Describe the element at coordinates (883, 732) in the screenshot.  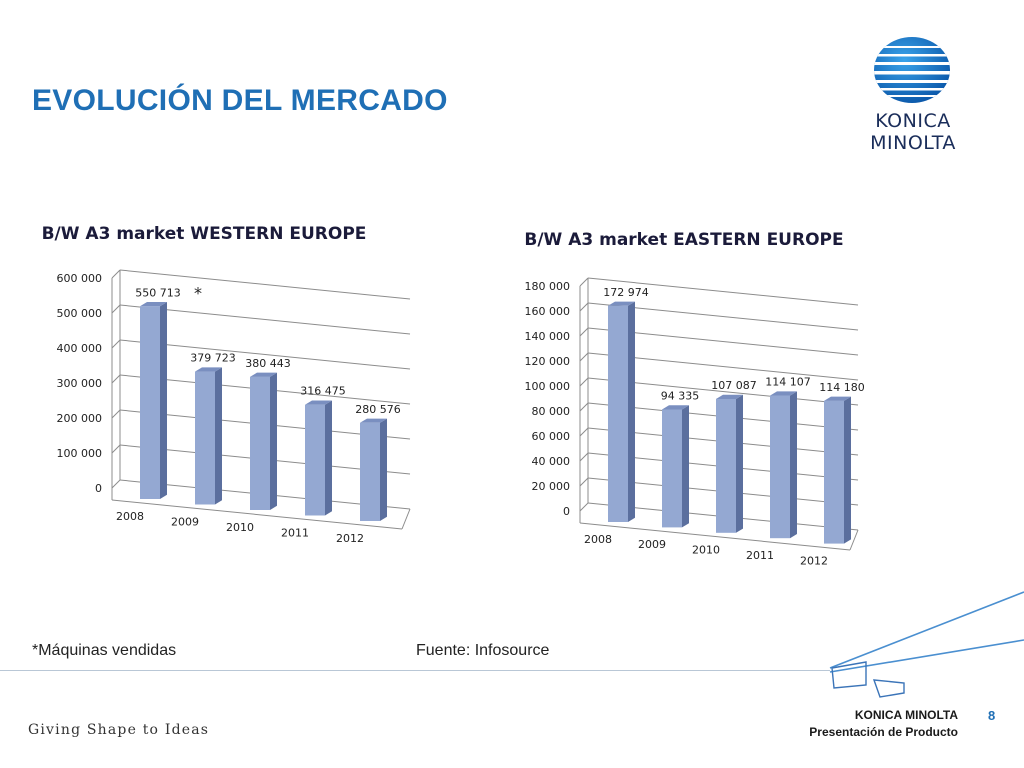
I see `footer-subtitle: Presentación de Producto` at that location.